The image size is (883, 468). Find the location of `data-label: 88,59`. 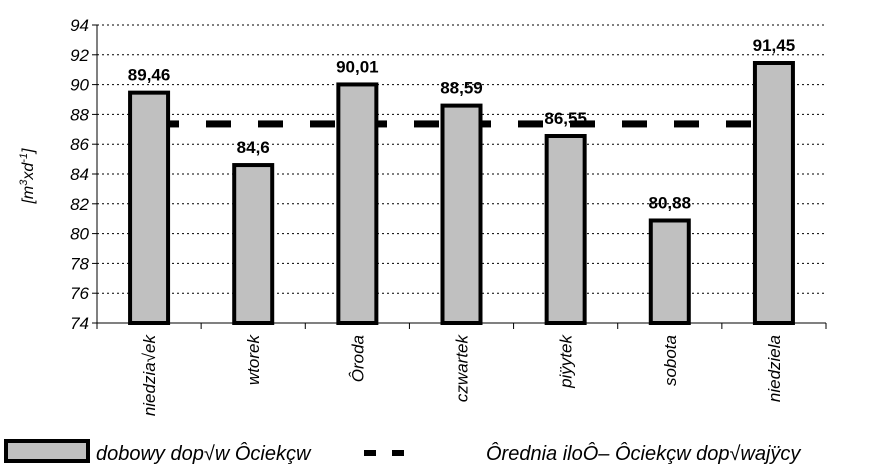

data-label: 88,59 is located at coordinates (461, 88).